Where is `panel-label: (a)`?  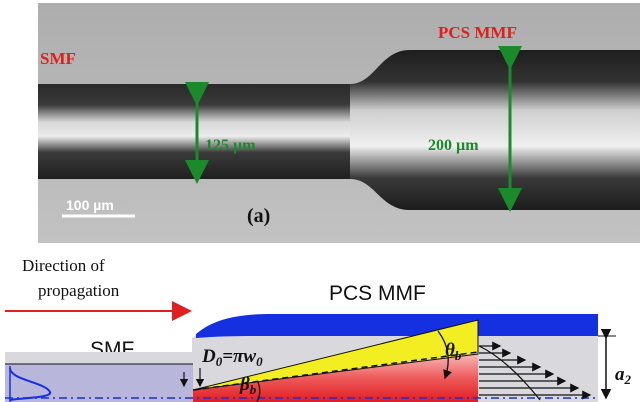
panel-label: (a) is located at coordinates (258, 216).